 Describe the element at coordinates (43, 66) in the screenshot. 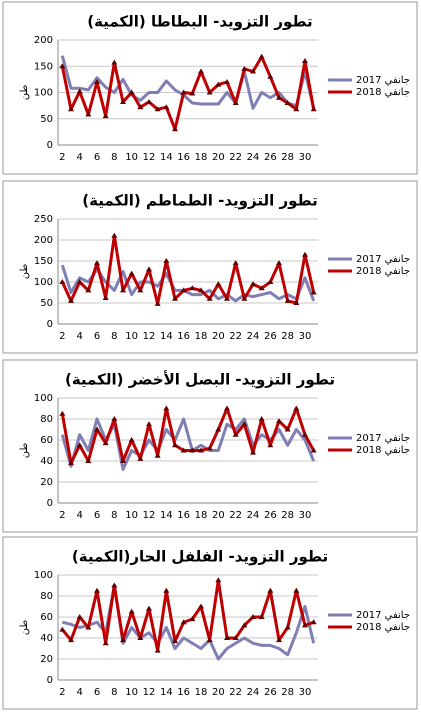

I see `y-tick-label: 150` at that location.